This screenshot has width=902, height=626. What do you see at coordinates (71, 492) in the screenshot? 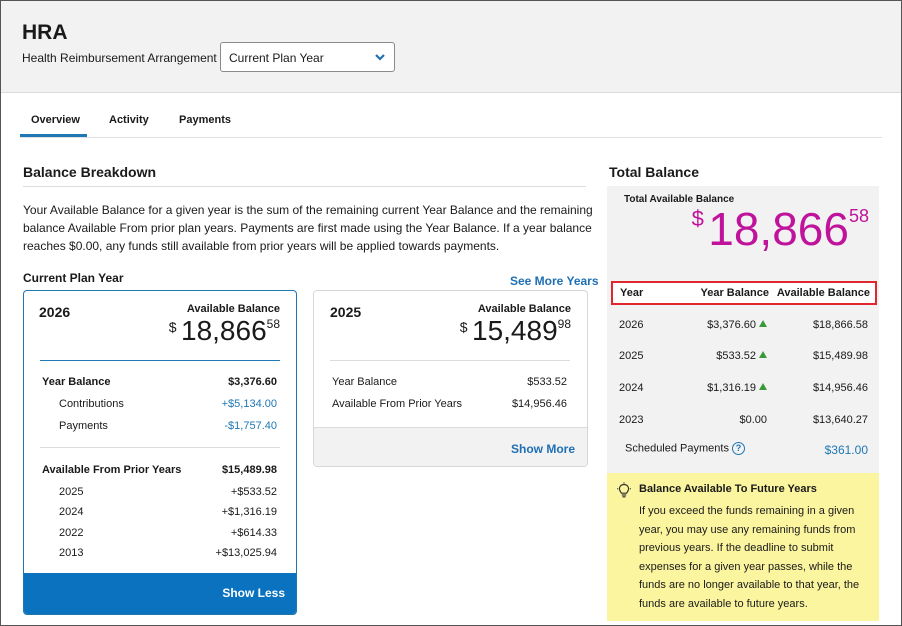
I see `prior-year: 2025` at bounding box center [71, 492].